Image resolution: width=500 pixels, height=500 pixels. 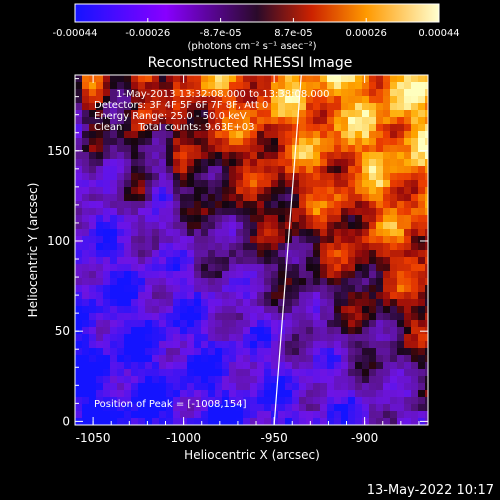 What do you see at coordinates (257, 13) in the screenshot?
I see `colorbar` at bounding box center [257, 13].